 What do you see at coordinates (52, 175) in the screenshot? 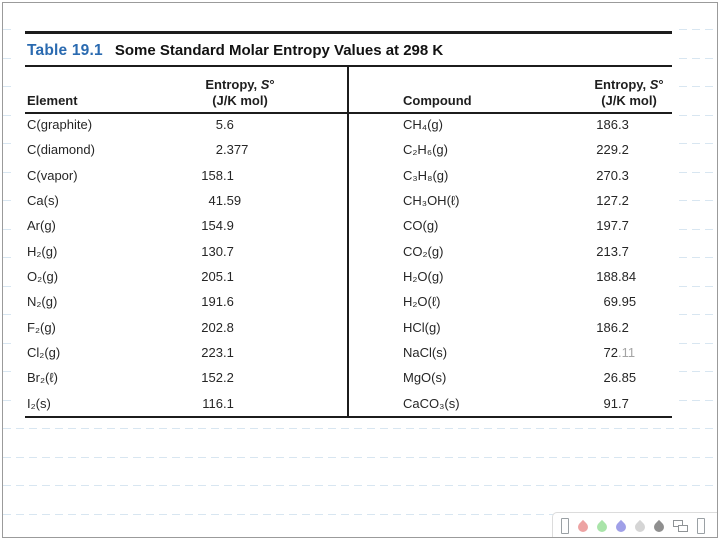
I see `element-name: C(vapor)` at bounding box center [52, 175].